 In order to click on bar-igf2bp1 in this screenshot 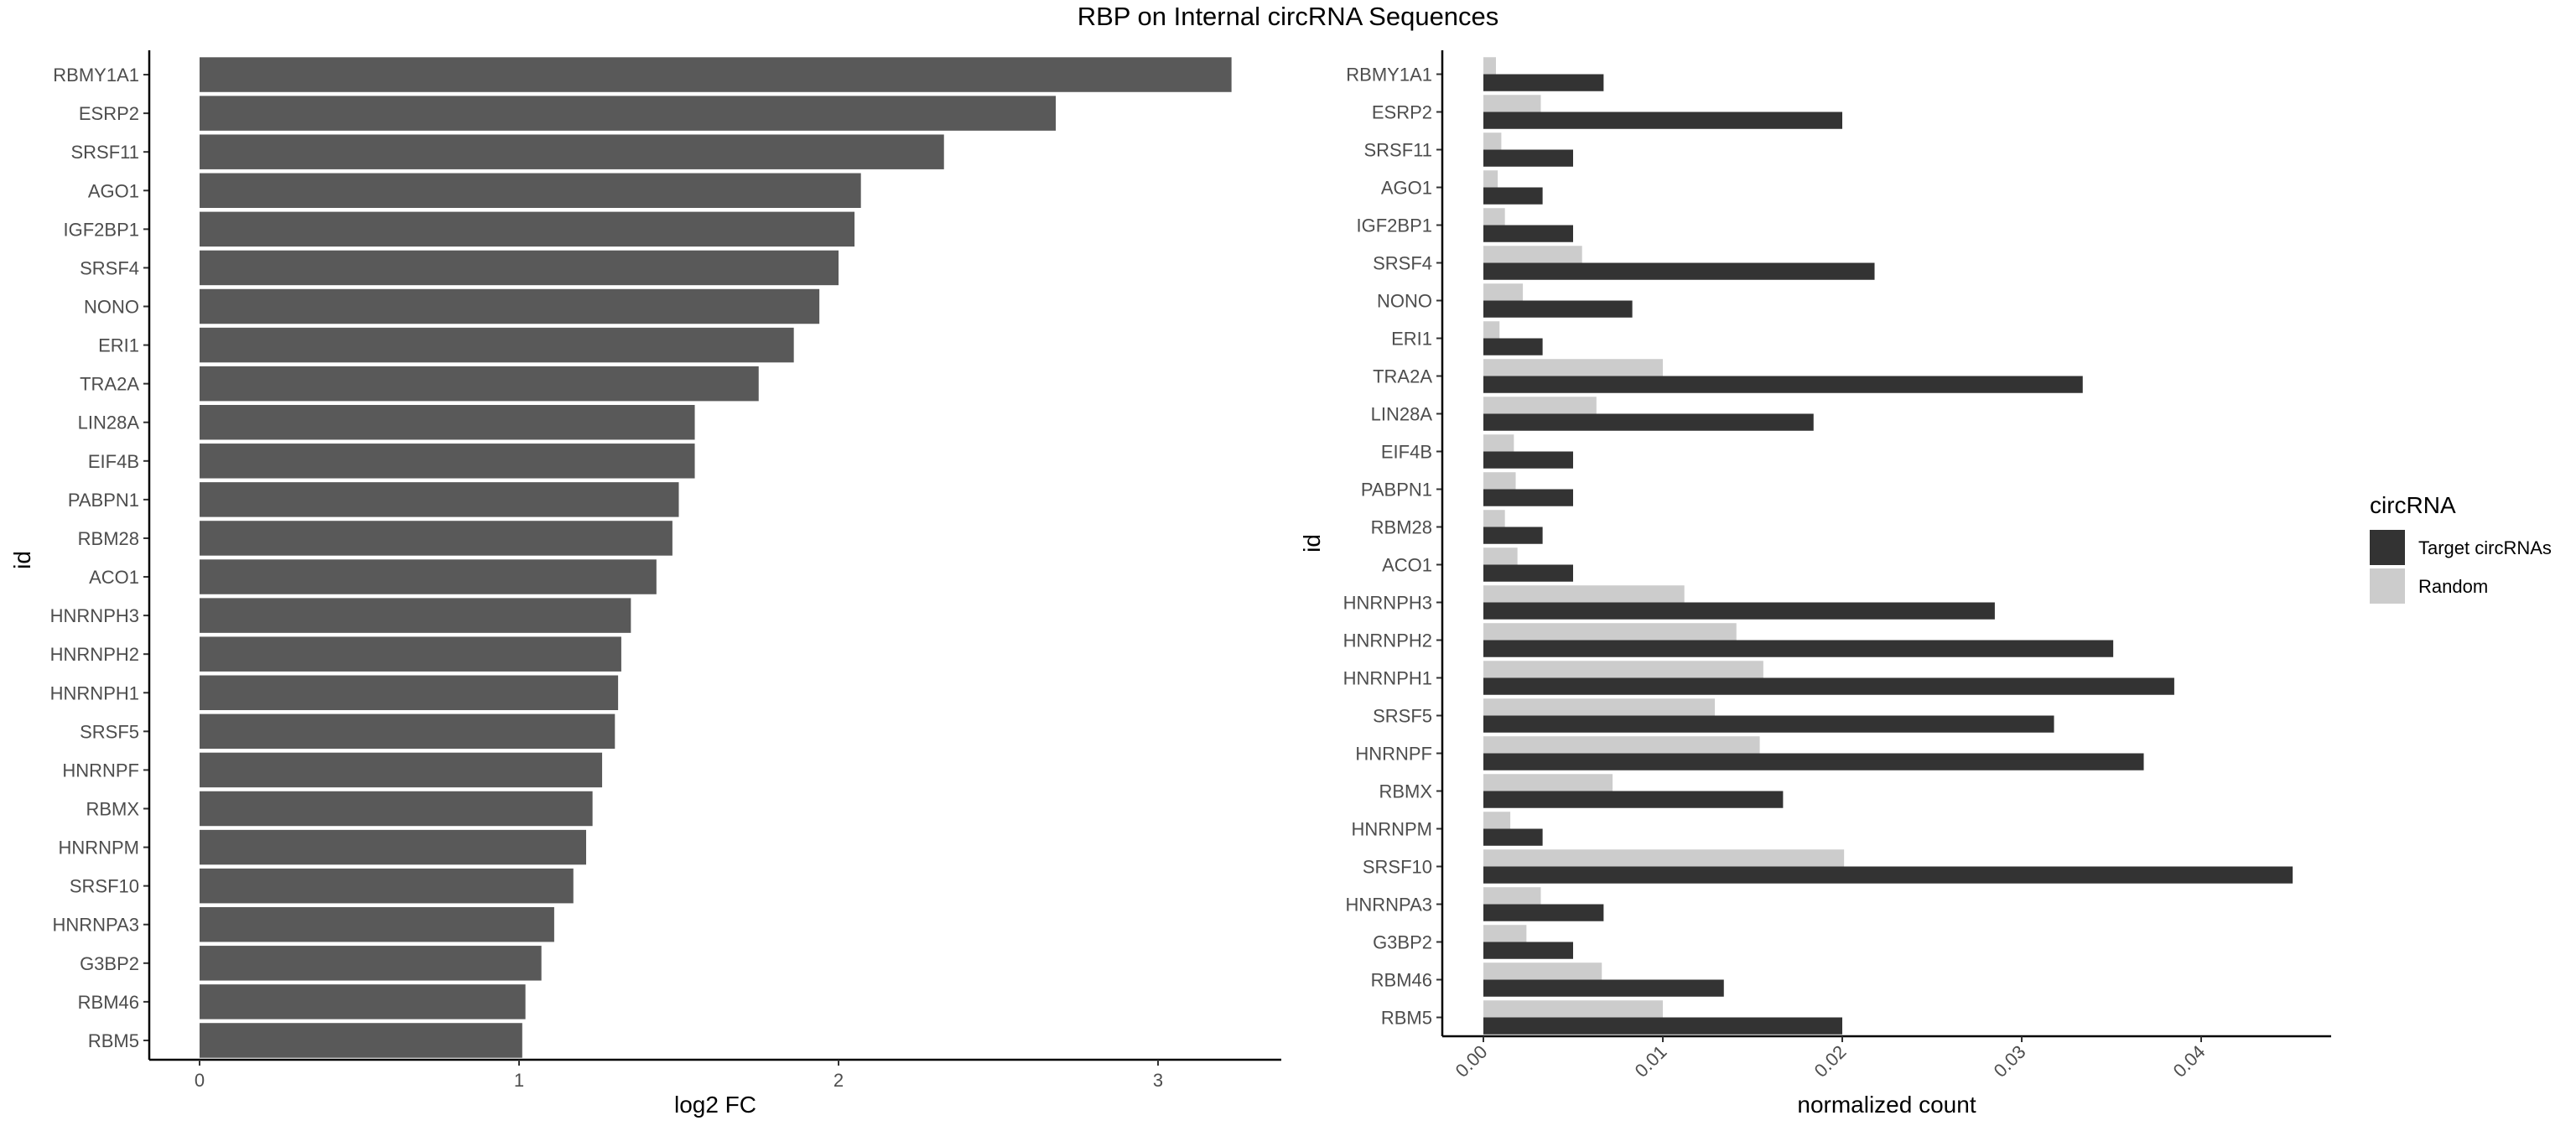, I will do `click(527, 229)`.